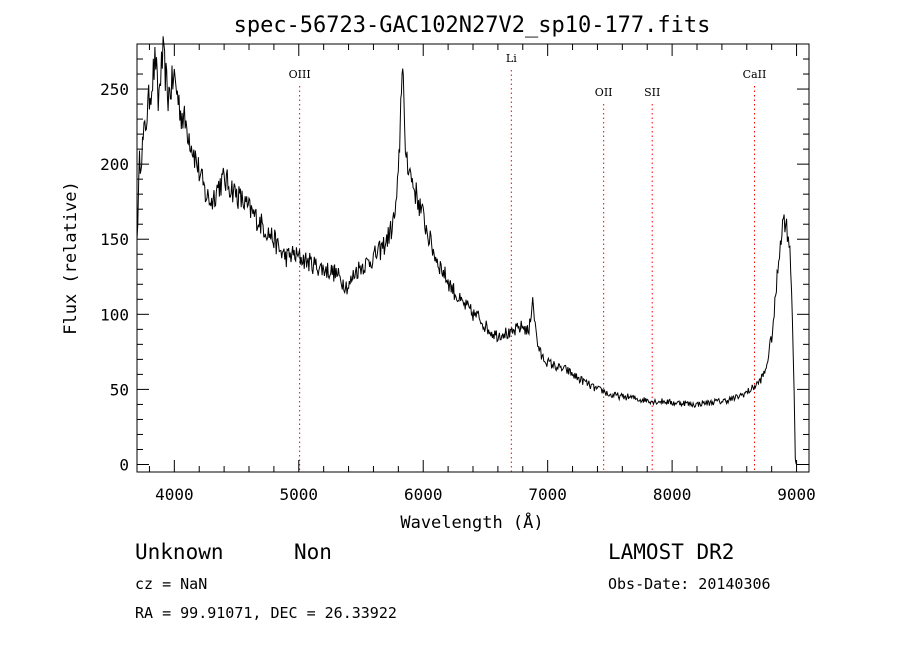 The image size is (900, 650). I want to click on line-label-oiii: OIII, so click(300, 74).